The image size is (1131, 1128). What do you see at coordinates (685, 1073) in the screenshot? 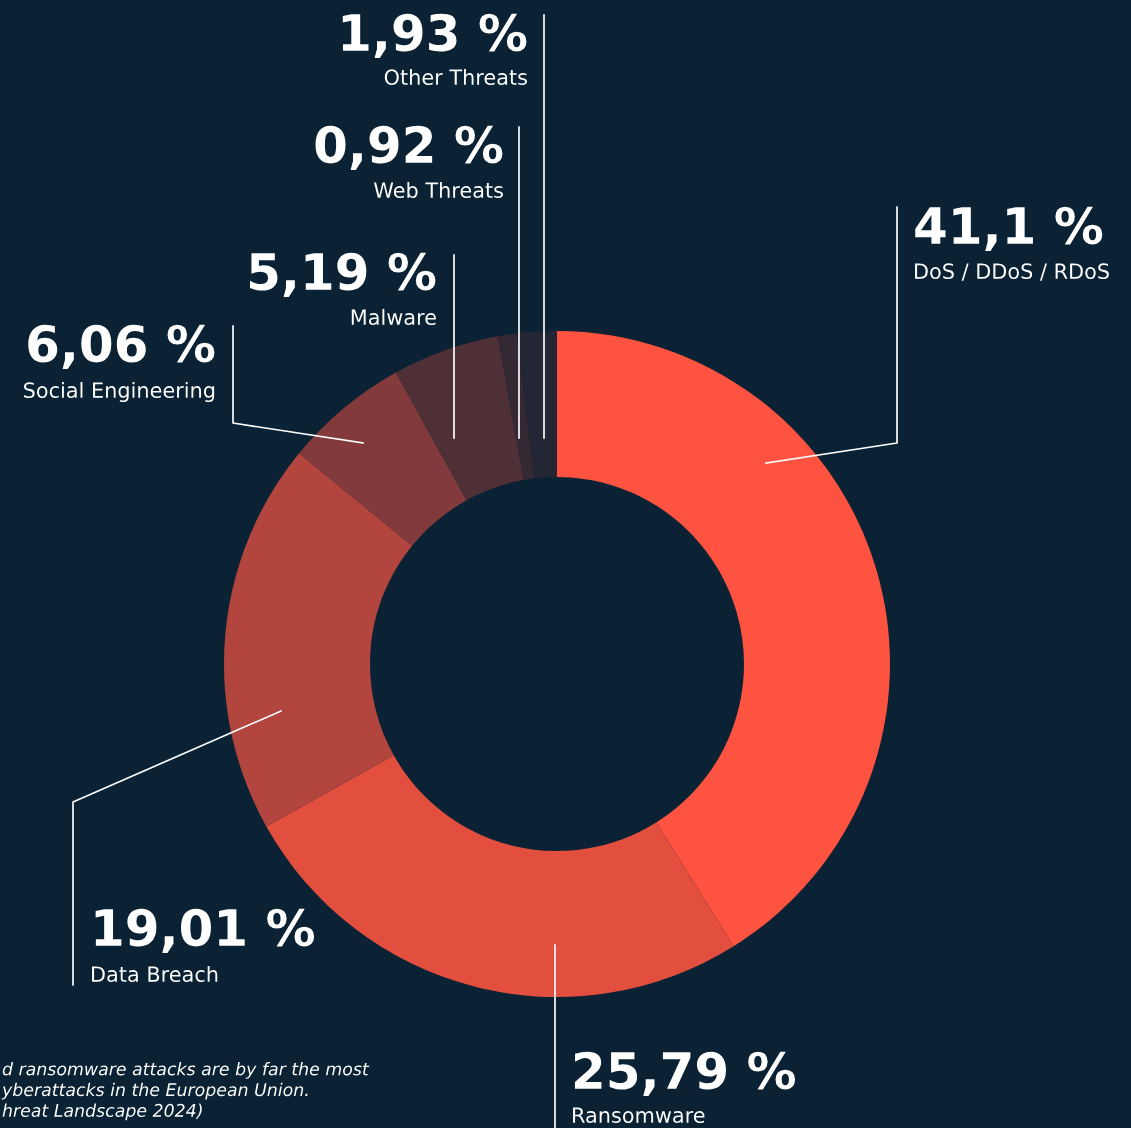
I see `data-label: 25,79 %` at bounding box center [685, 1073].